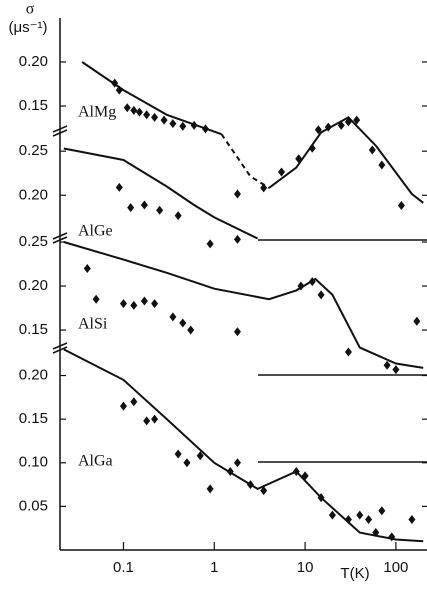 The height and width of the screenshot is (590, 427). I want to click on panel-label: AlGa, so click(95, 461).